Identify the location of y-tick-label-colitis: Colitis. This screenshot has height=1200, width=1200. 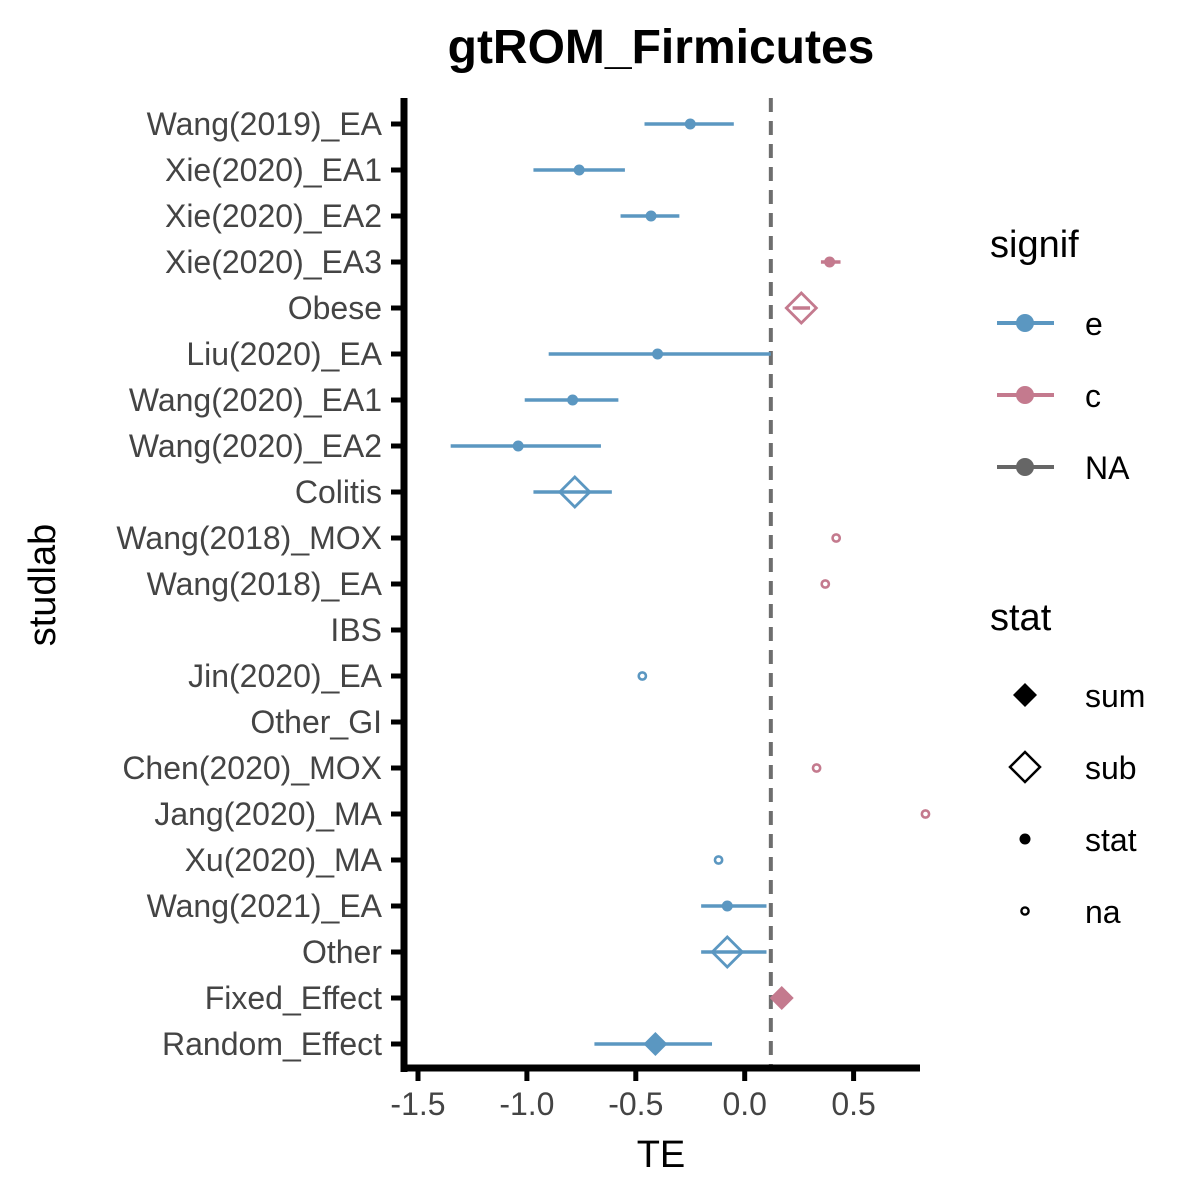
(338, 492).